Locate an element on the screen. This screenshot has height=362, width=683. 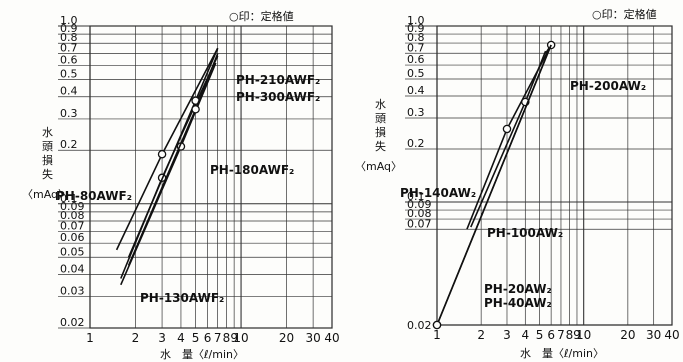
y-tick-label: 0.05 is located at coordinates (72, 251).